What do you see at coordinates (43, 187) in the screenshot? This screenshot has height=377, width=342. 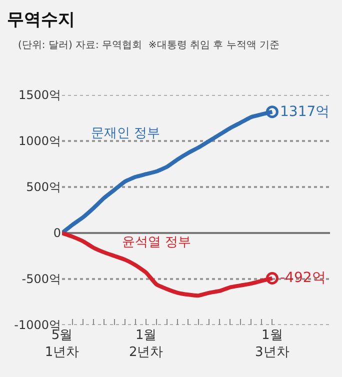 I see `y-tick-label: 500억` at bounding box center [43, 187].